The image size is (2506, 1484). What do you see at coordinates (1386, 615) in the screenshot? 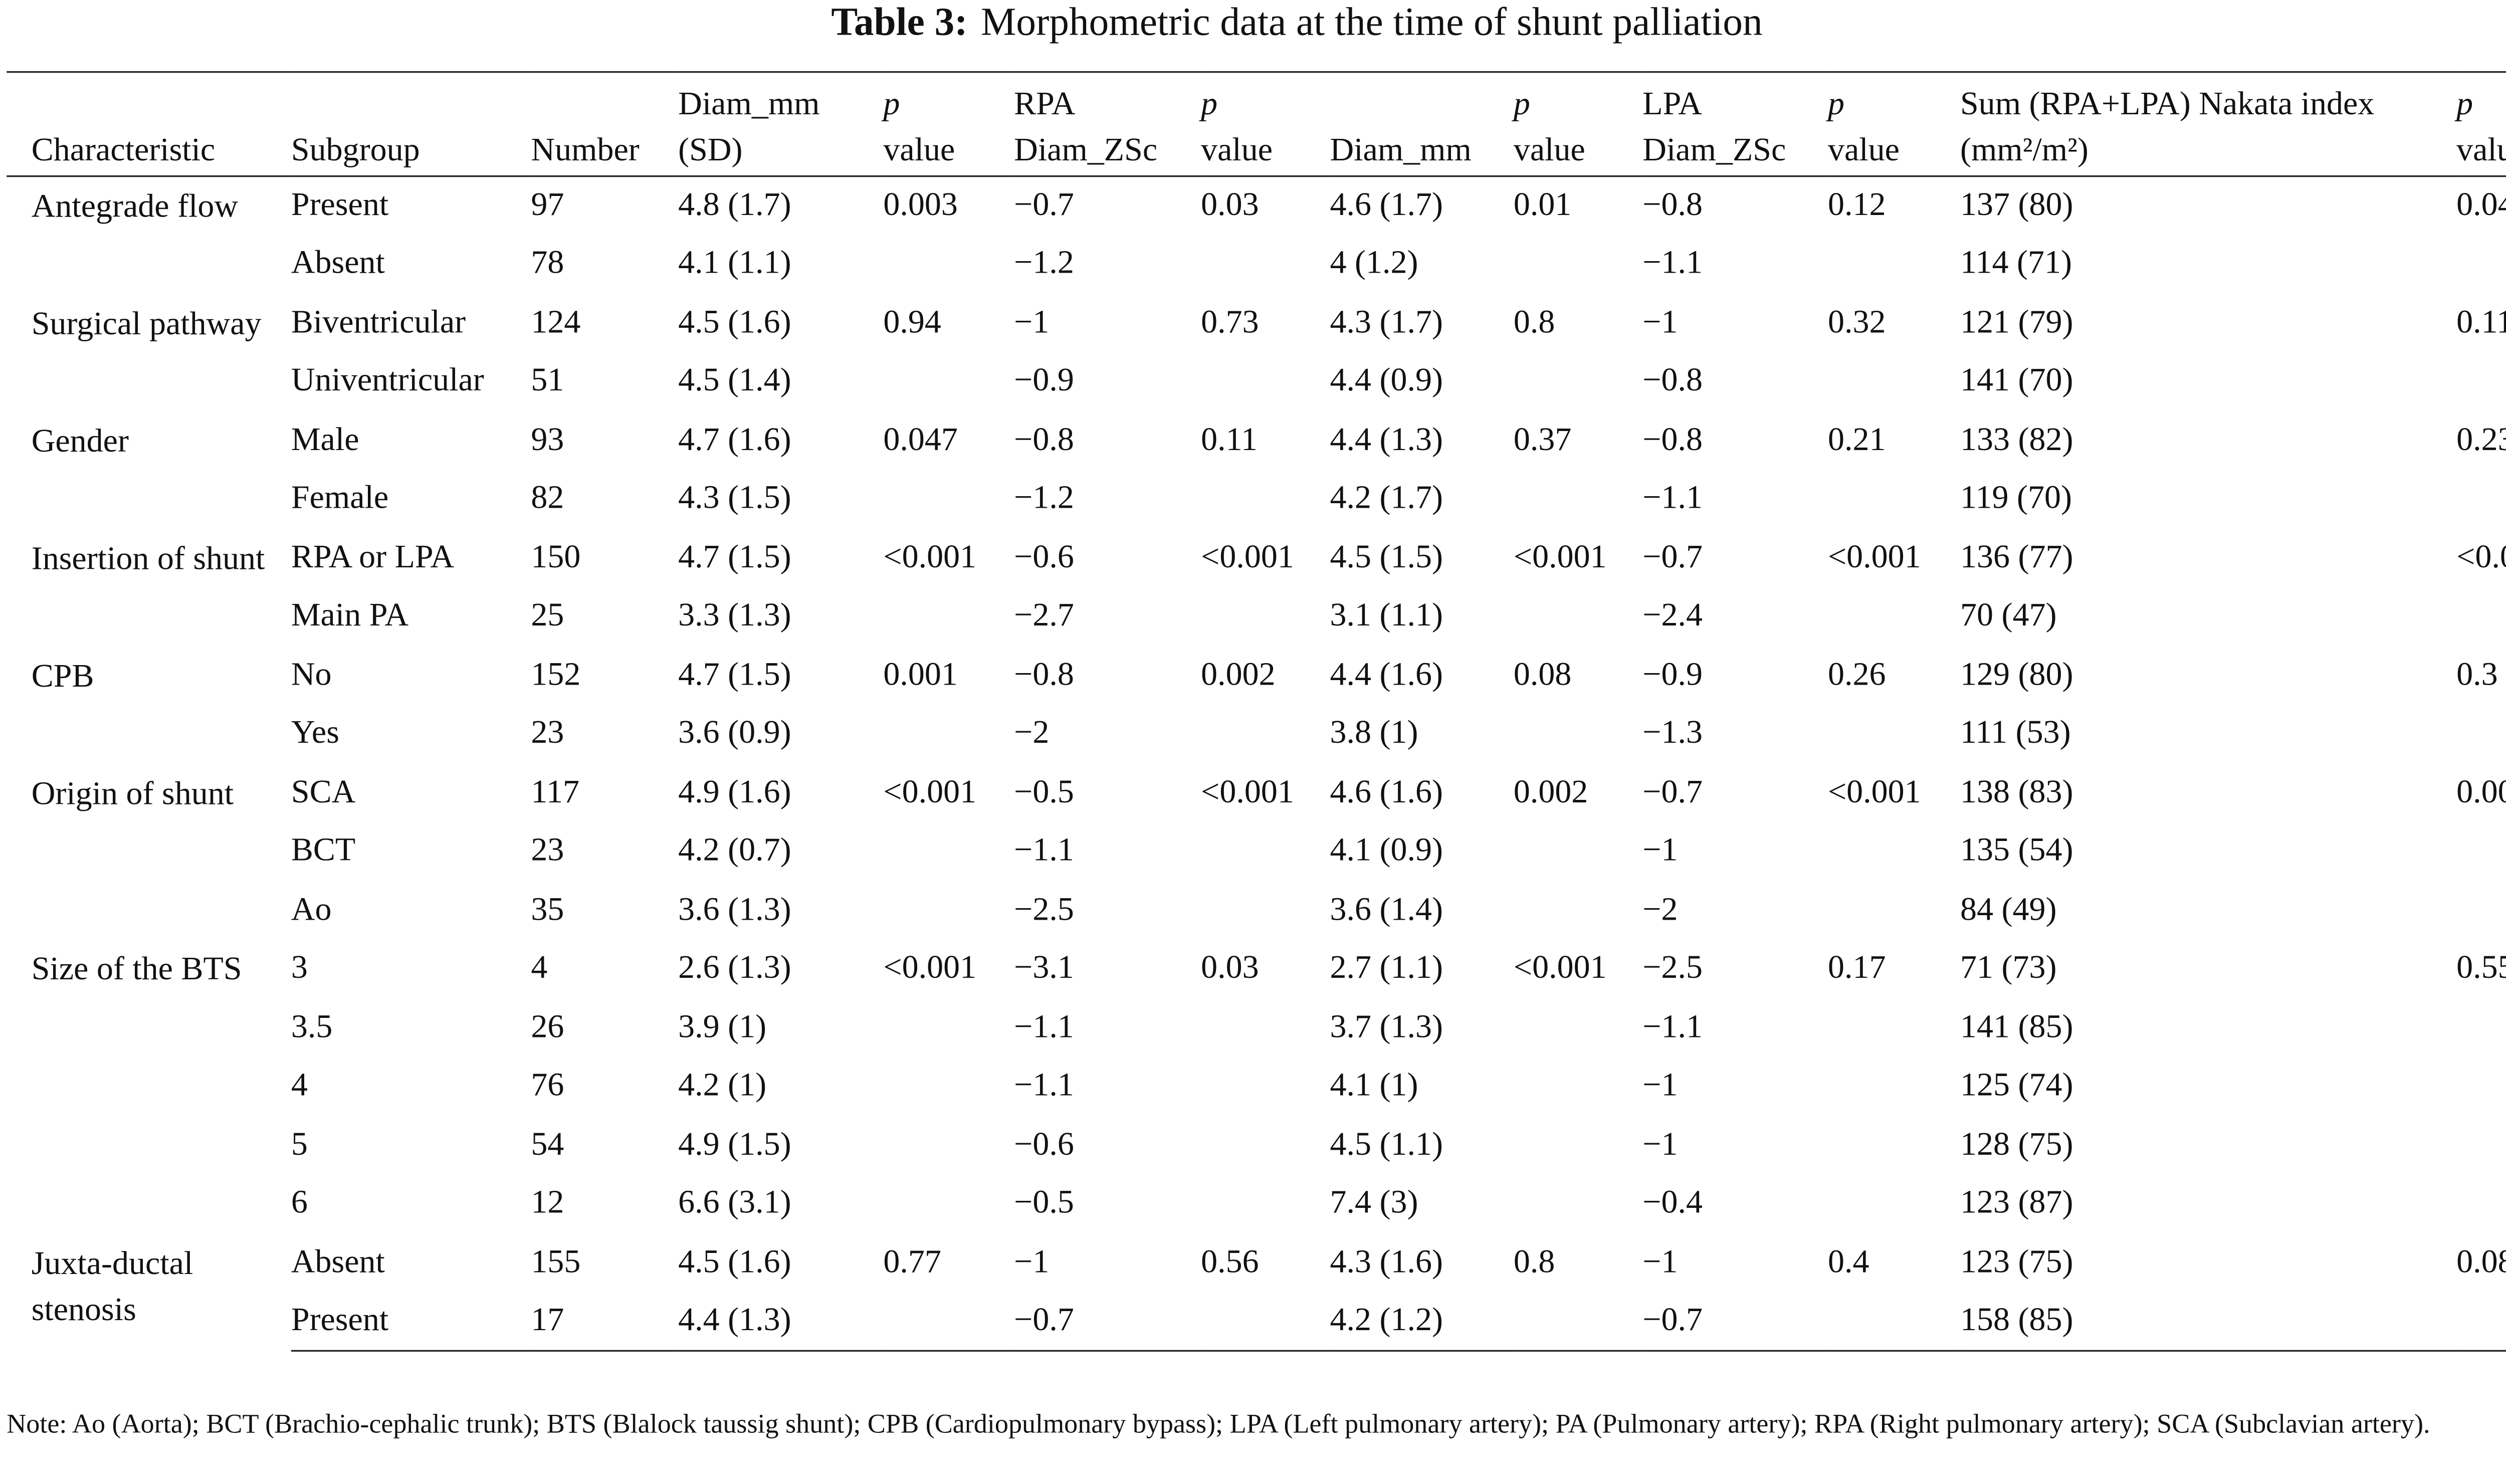
I see `table-cell: 3.1 (1.1)` at bounding box center [1386, 615].